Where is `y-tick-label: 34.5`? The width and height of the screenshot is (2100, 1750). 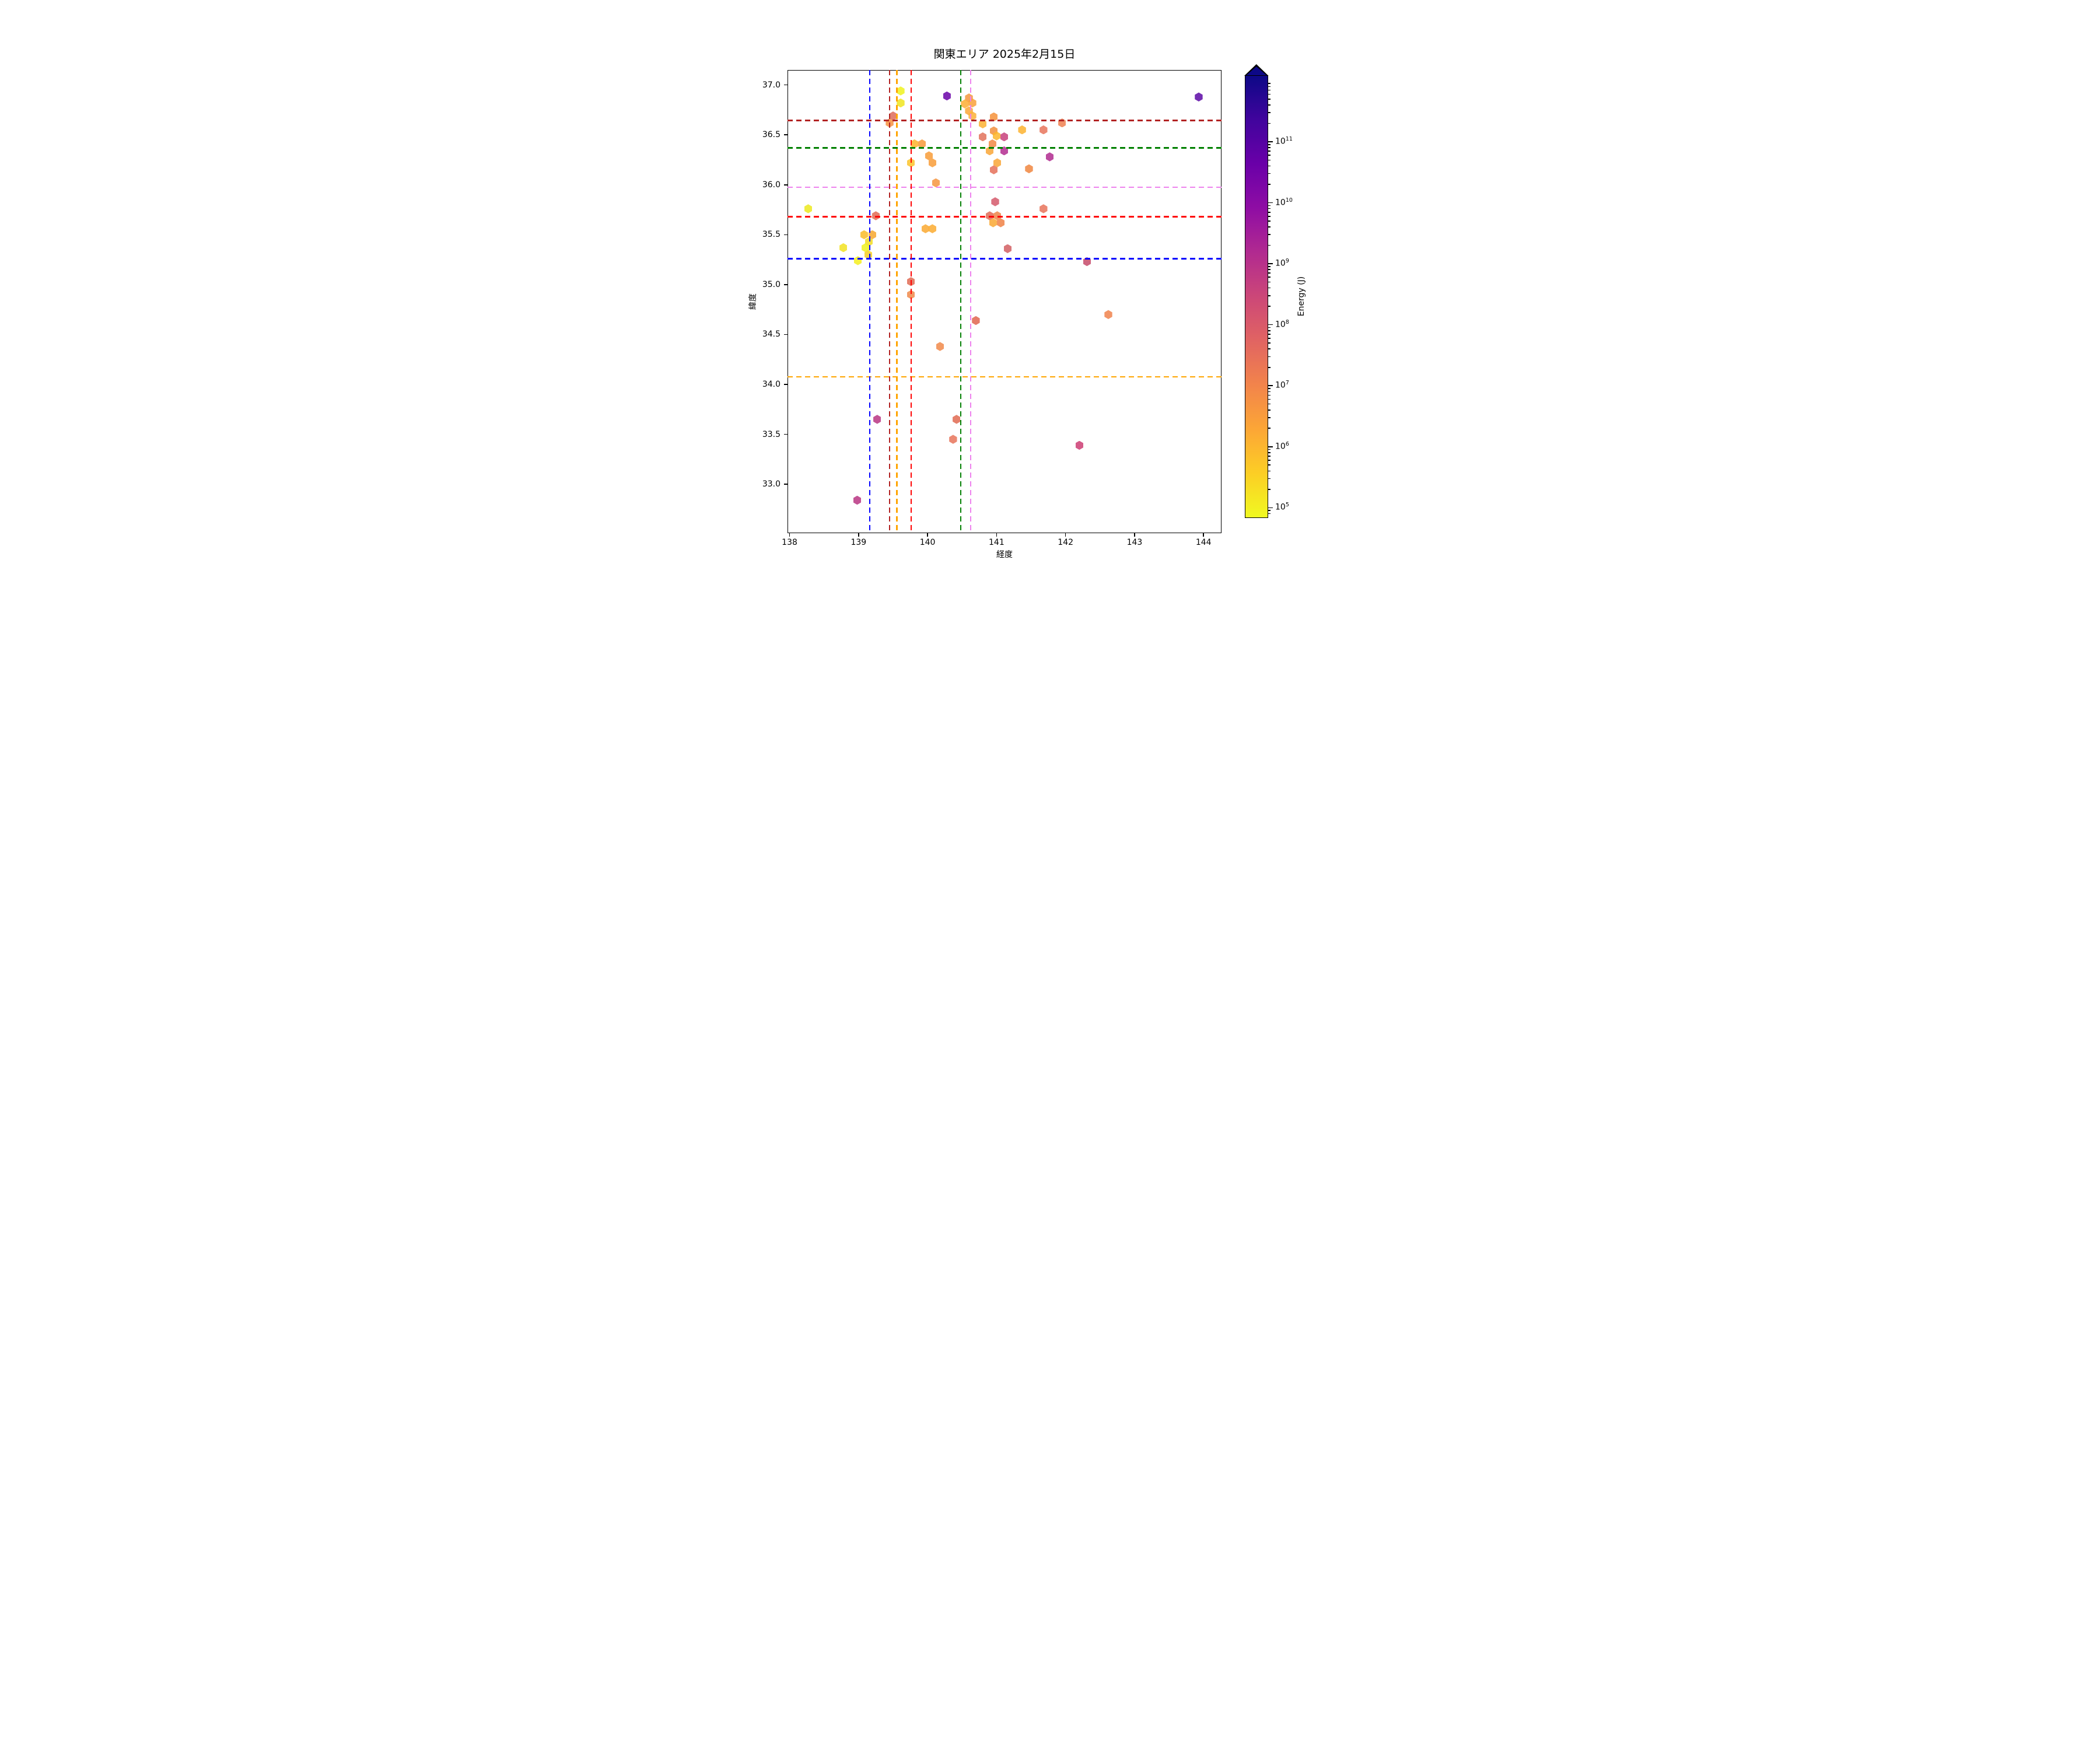
y-tick-label: 34.5 is located at coordinates (771, 335).